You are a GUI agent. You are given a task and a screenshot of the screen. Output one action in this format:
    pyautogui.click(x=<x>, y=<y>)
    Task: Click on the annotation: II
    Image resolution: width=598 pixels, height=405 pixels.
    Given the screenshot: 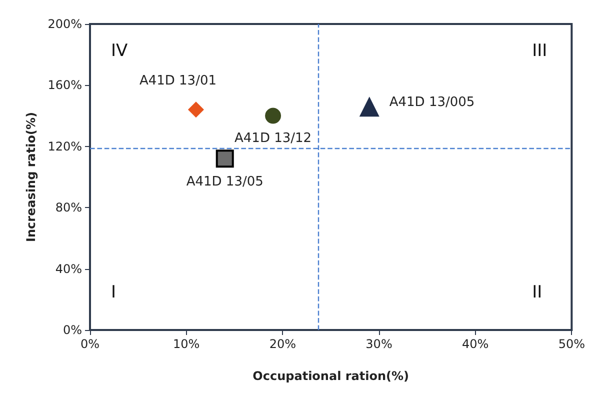 What is the action you would take?
    pyautogui.click(x=537, y=292)
    